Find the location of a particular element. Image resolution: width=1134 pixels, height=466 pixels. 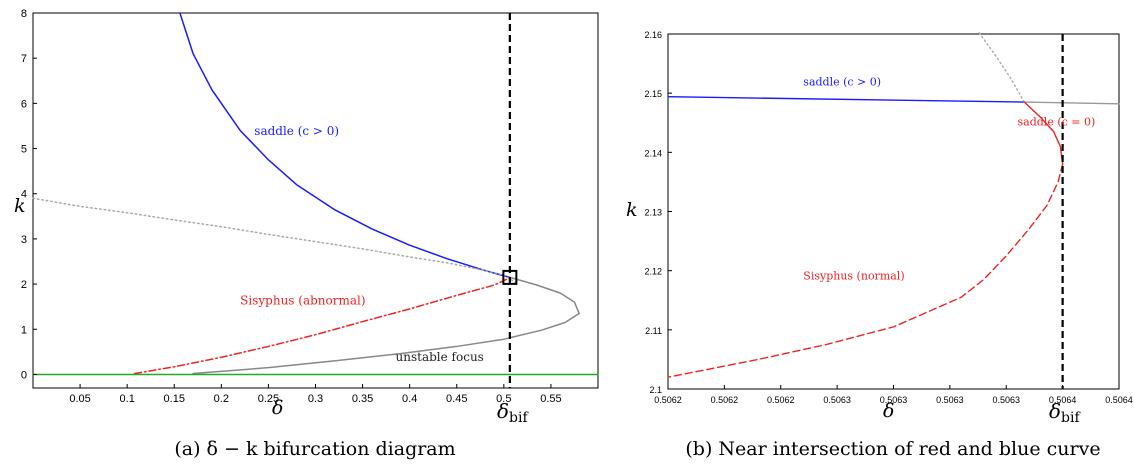

panel-b-xlabel: δ is located at coordinates (888, 411).